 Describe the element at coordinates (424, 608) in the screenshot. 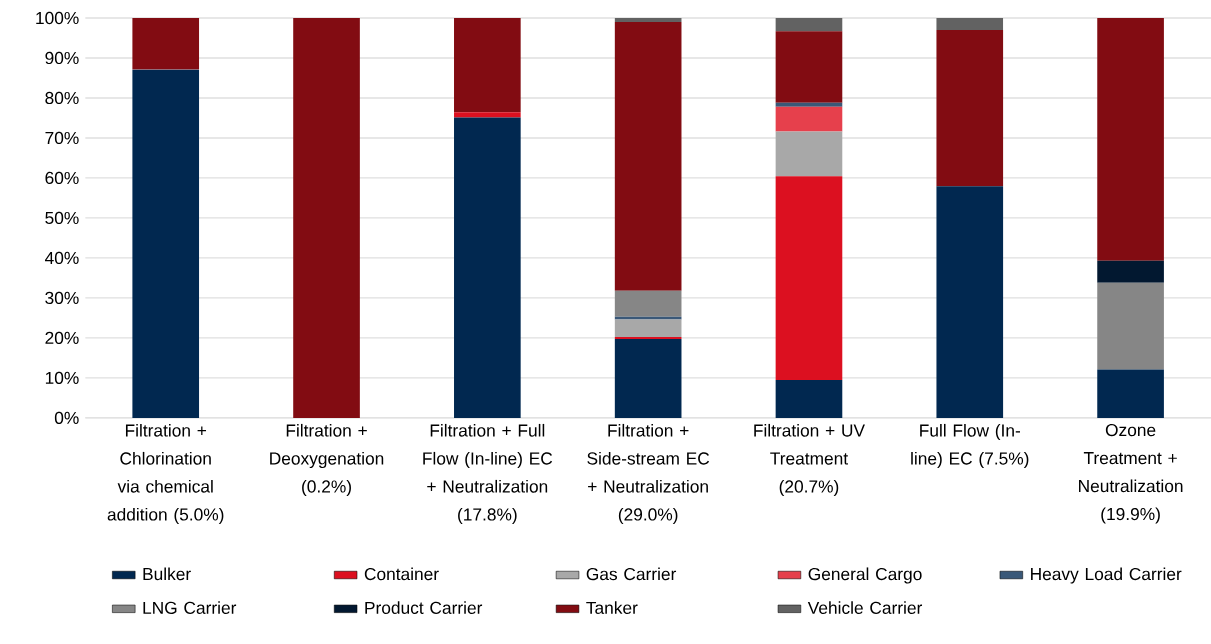

I see `legend-label: Product Carrier` at that location.